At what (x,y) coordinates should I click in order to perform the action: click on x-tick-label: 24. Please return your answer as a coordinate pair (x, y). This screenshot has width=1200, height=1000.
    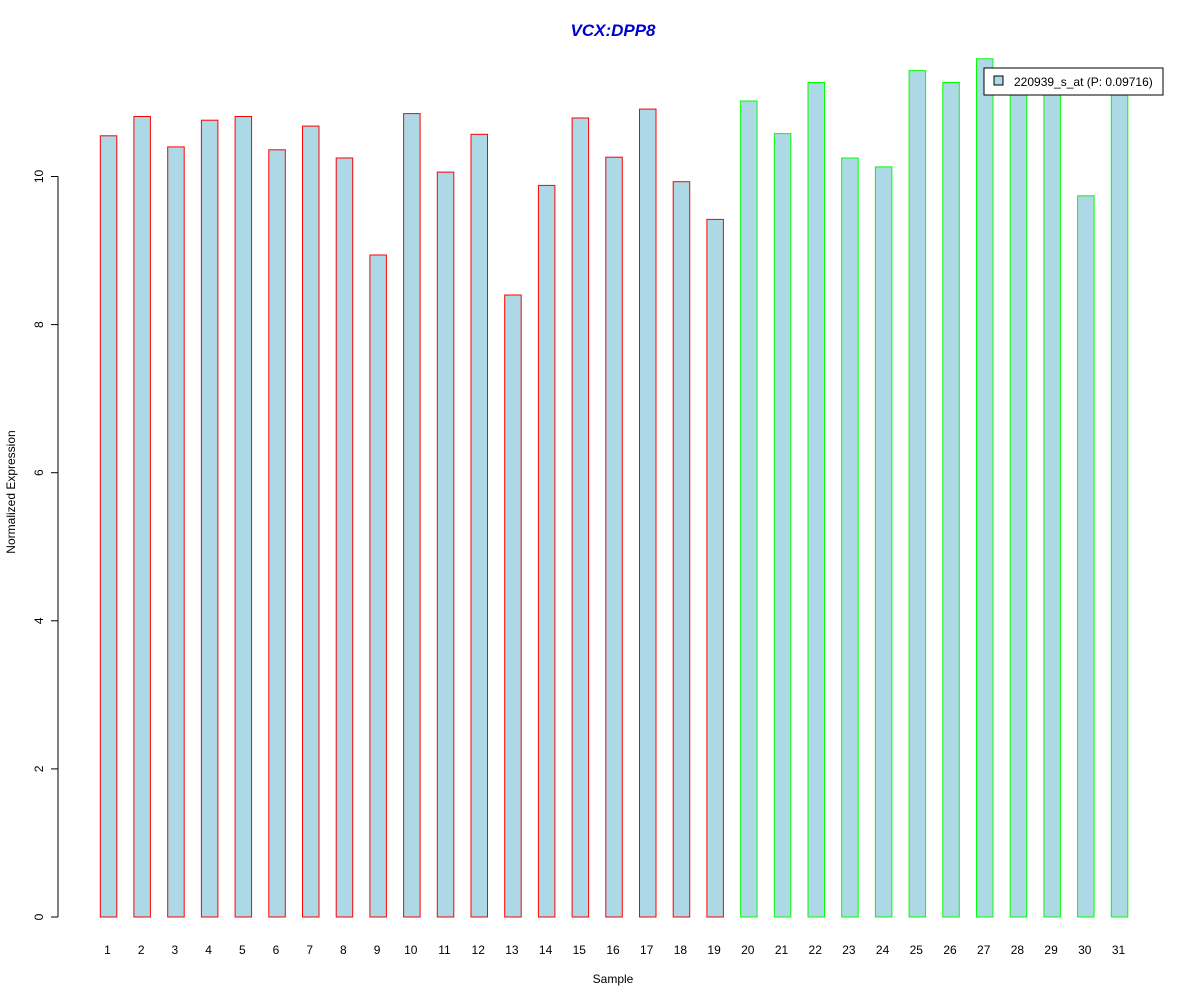
    Looking at the image, I should click on (883, 950).